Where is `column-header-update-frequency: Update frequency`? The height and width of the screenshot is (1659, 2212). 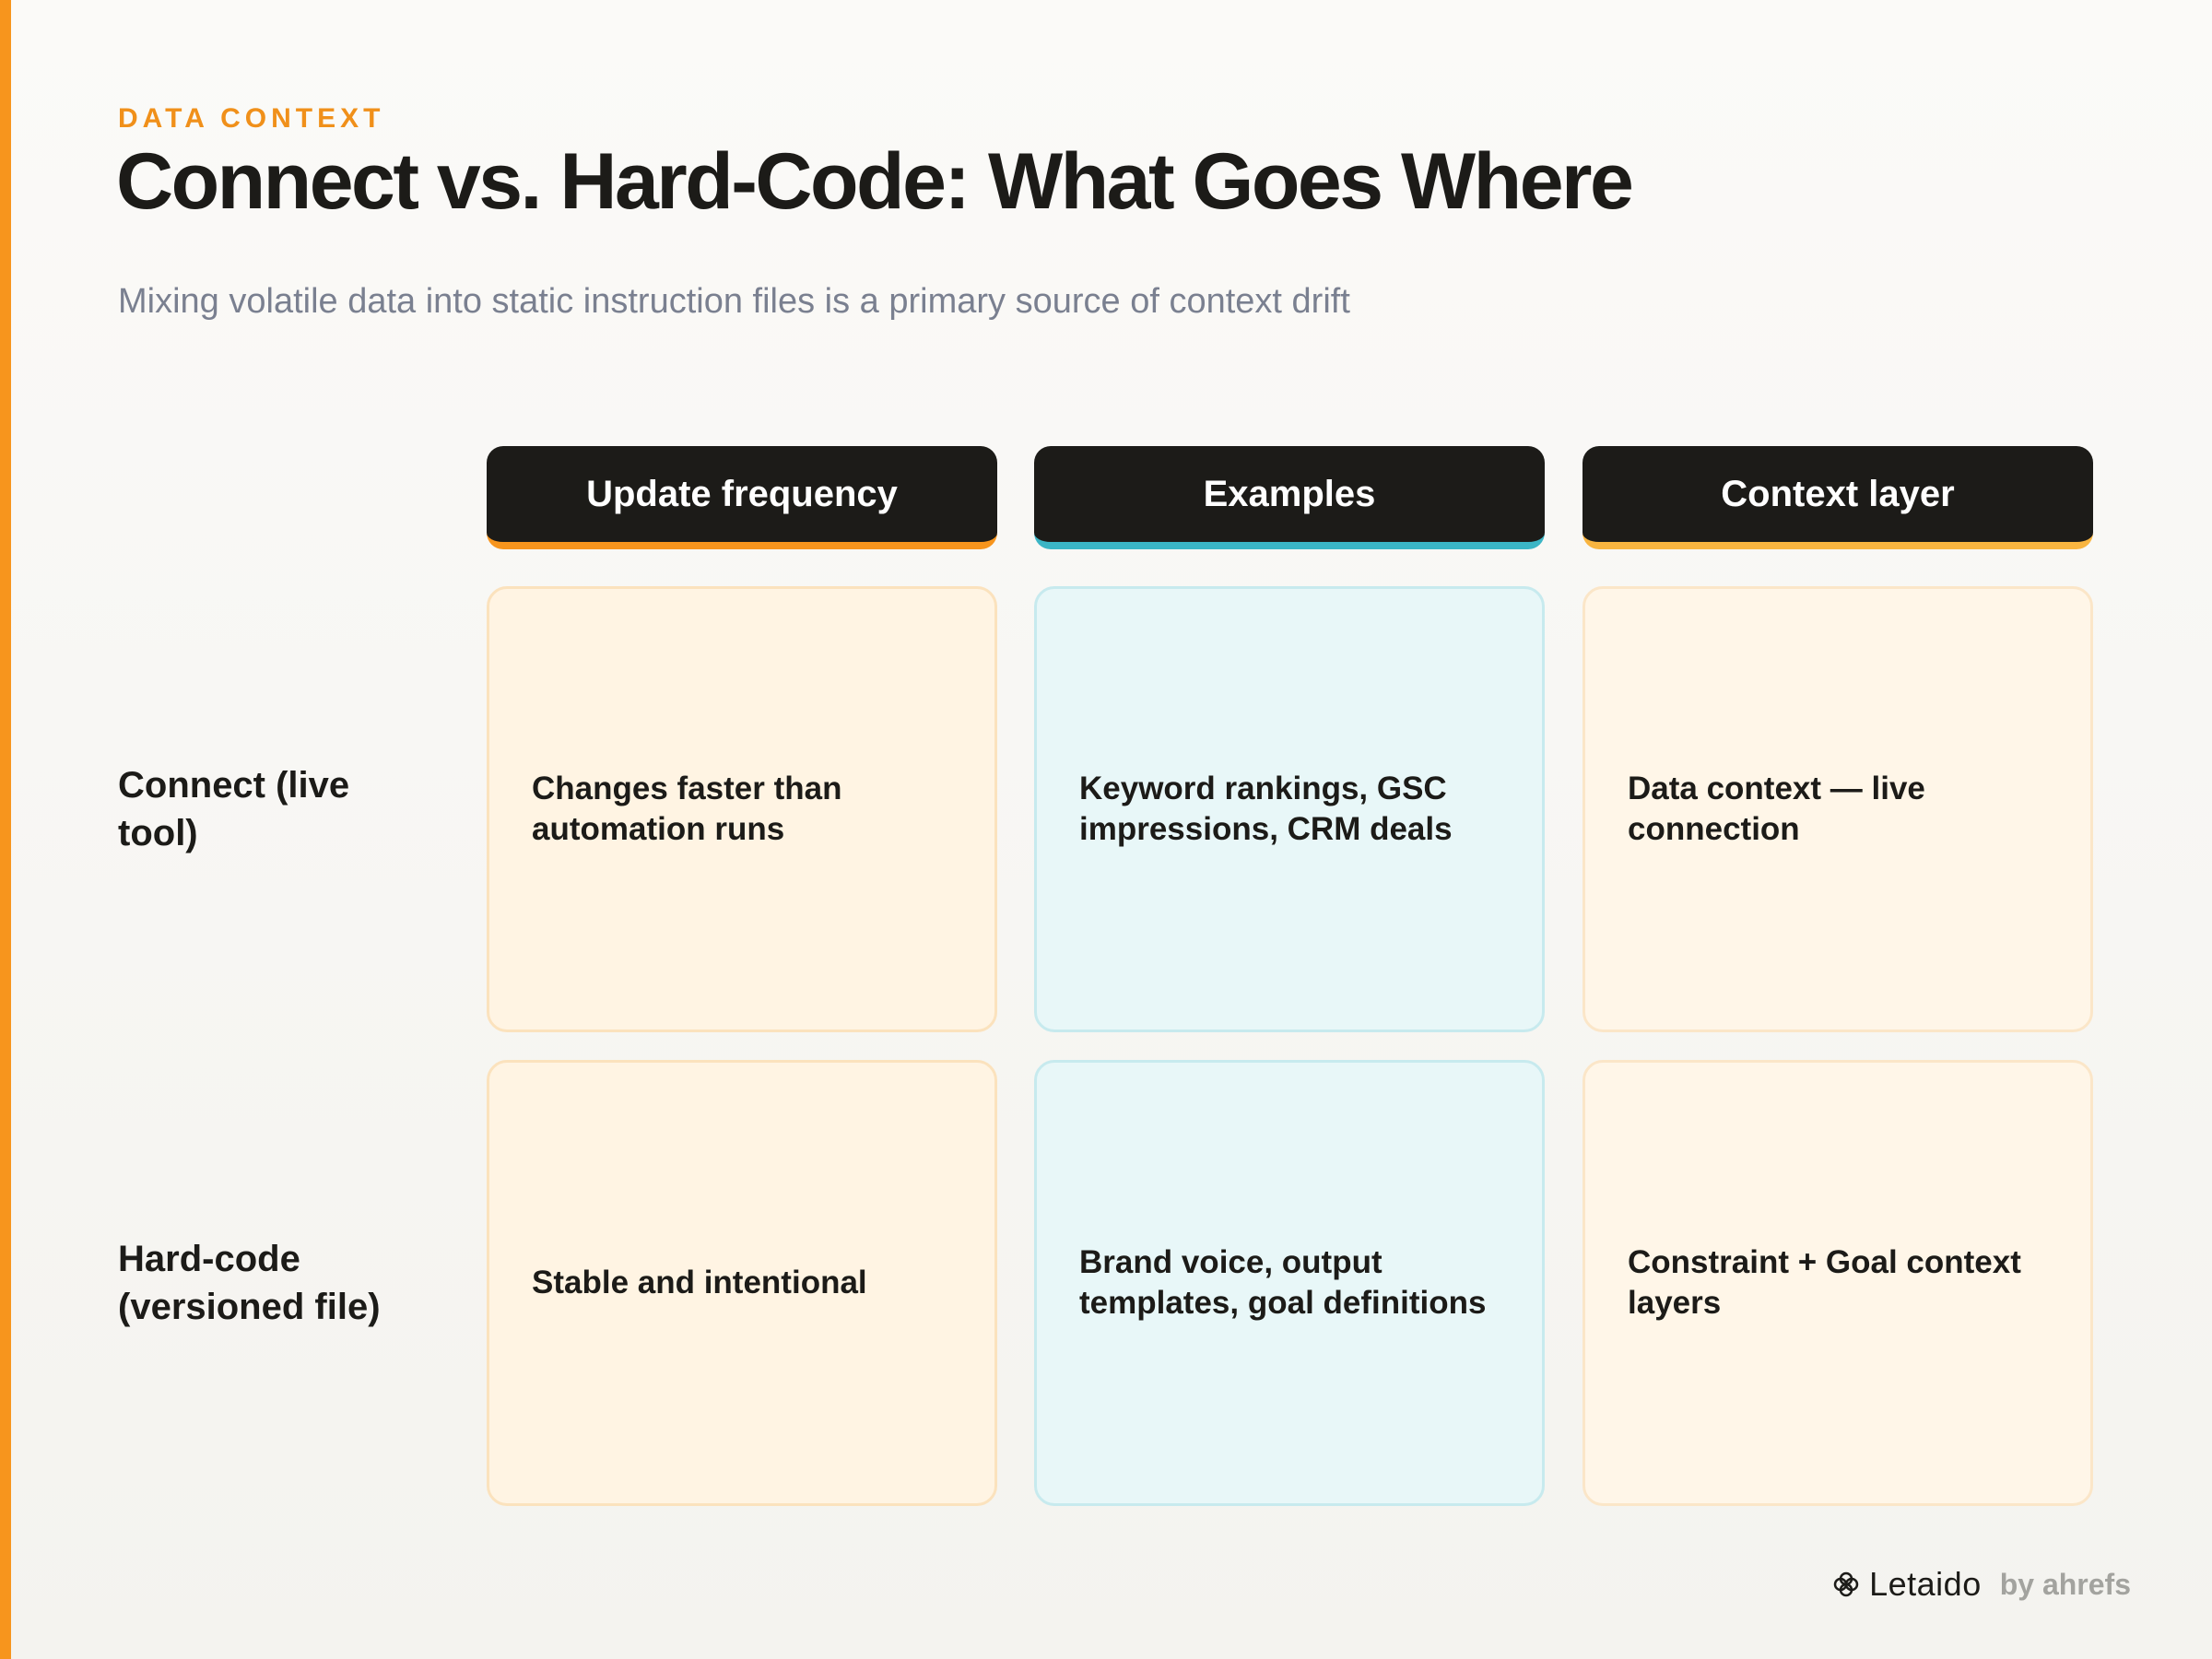 column-header-update-frequency: Update frequency is located at coordinates (742, 497).